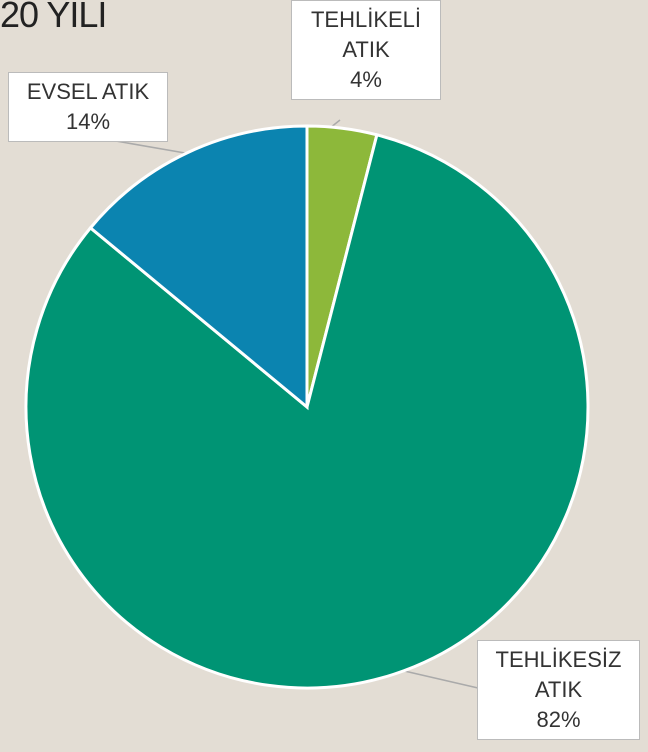 This screenshot has width=648, height=752. I want to click on value-label: 82%, so click(558, 719).